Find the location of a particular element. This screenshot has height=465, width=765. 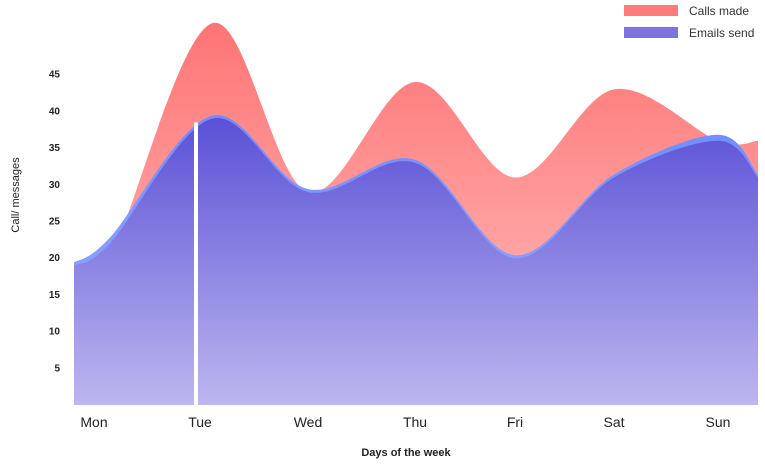

x-tick-label: Sun is located at coordinates (718, 422).